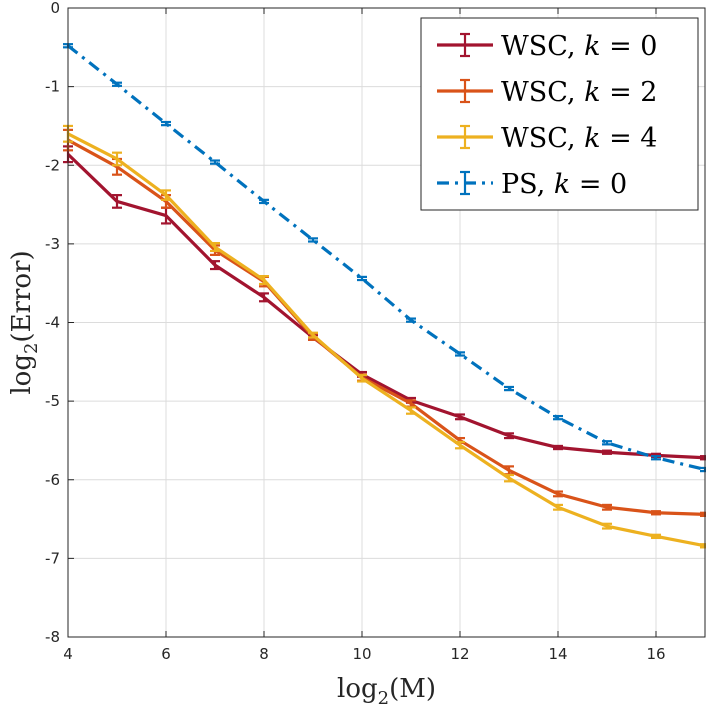 Image resolution: width=706 pixels, height=708 pixels. Describe the element at coordinates (52, 558) in the screenshot. I see `y-tick-label: -7` at that location.